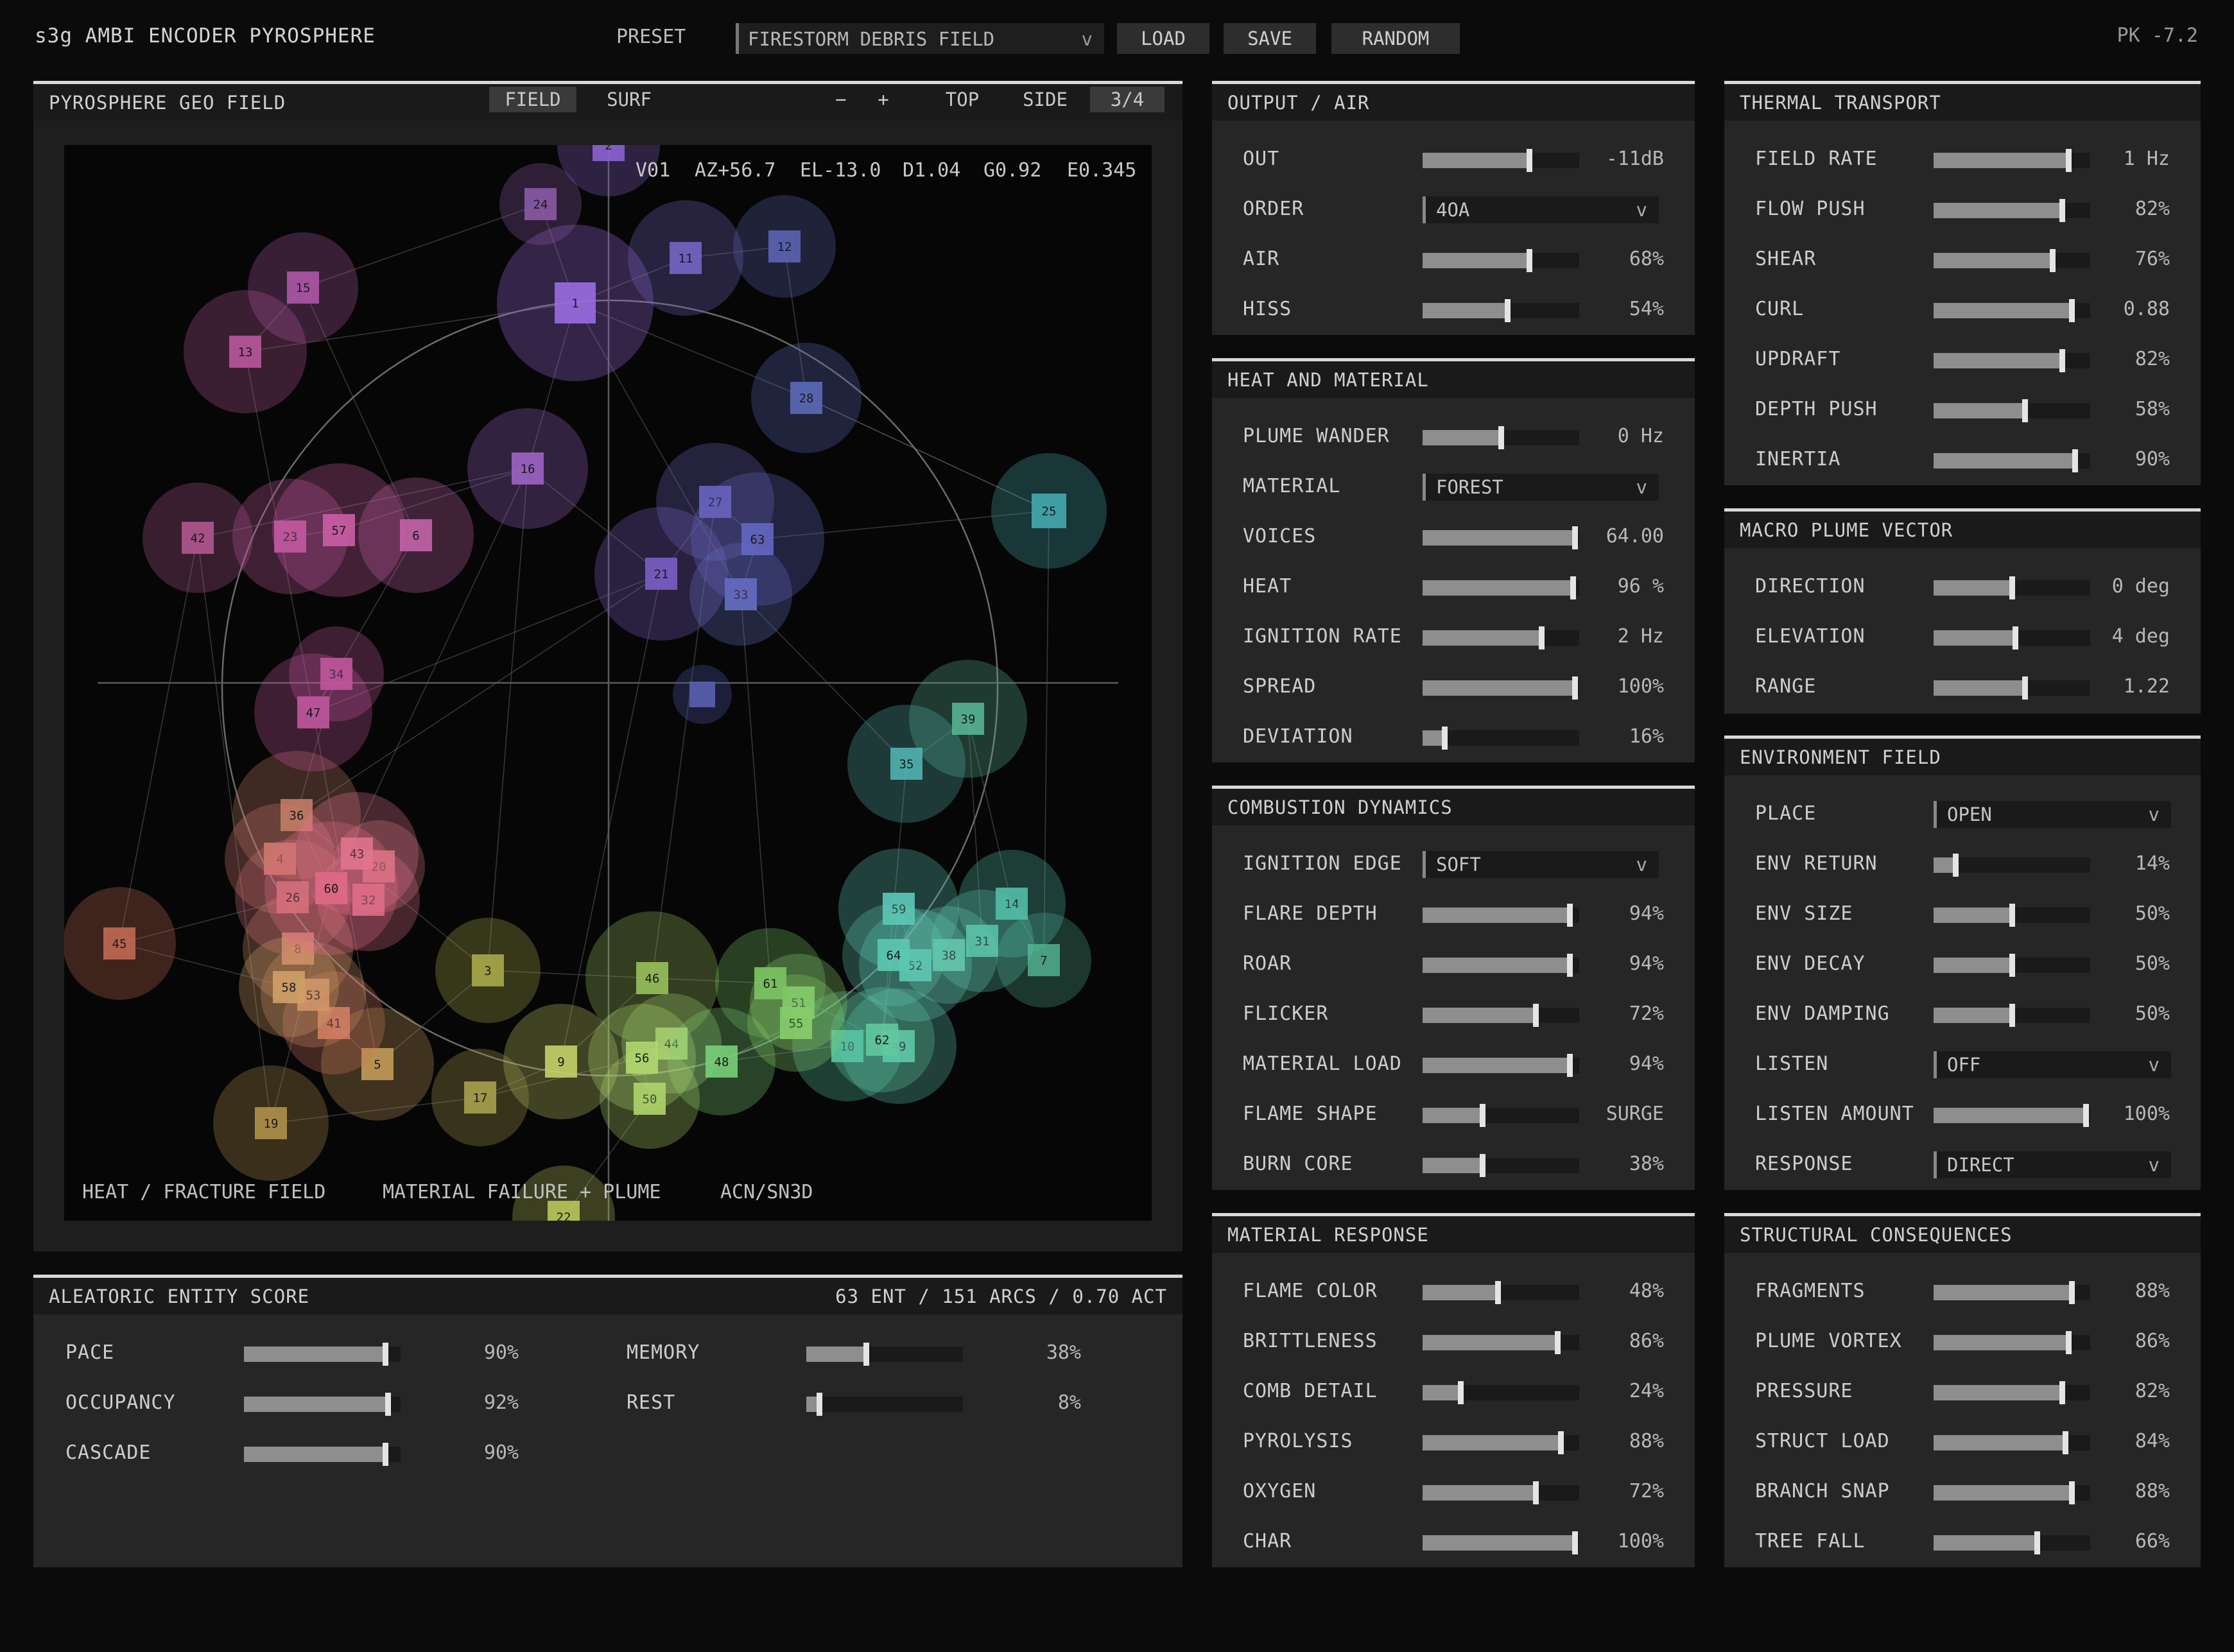 The width and height of the screenshot is (2234, 1652). What do you see at coordinates (1501, 160) in the screenshot?
I see `out-slider` at bounding box center [1501, 160].